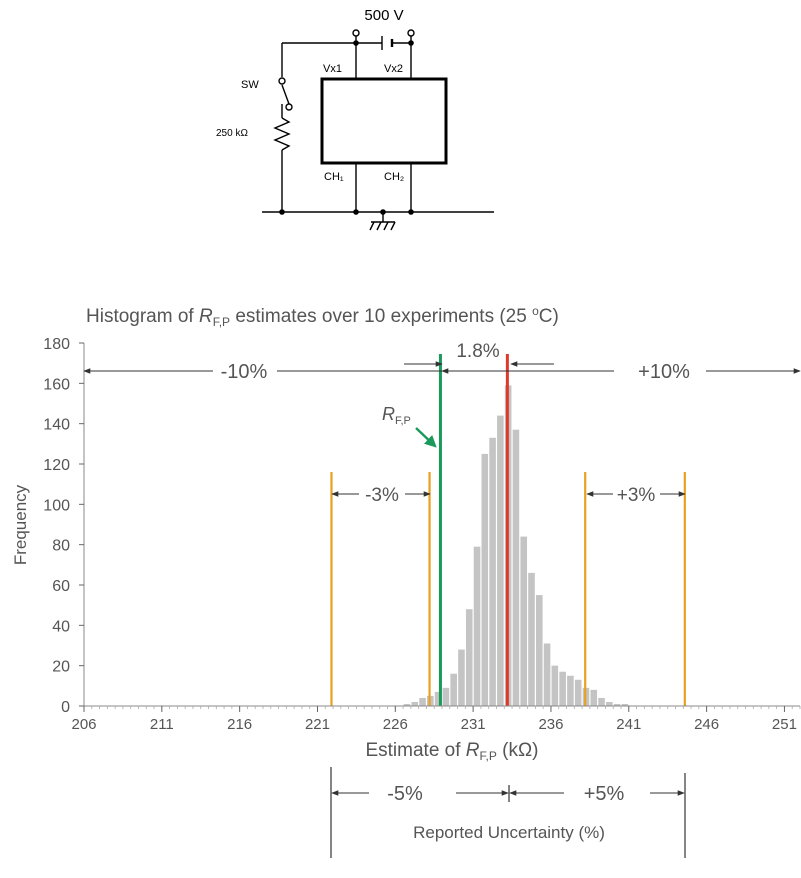 The image size is (801, 878). I want to click on y-tick-label: 120, so click(56, 465).